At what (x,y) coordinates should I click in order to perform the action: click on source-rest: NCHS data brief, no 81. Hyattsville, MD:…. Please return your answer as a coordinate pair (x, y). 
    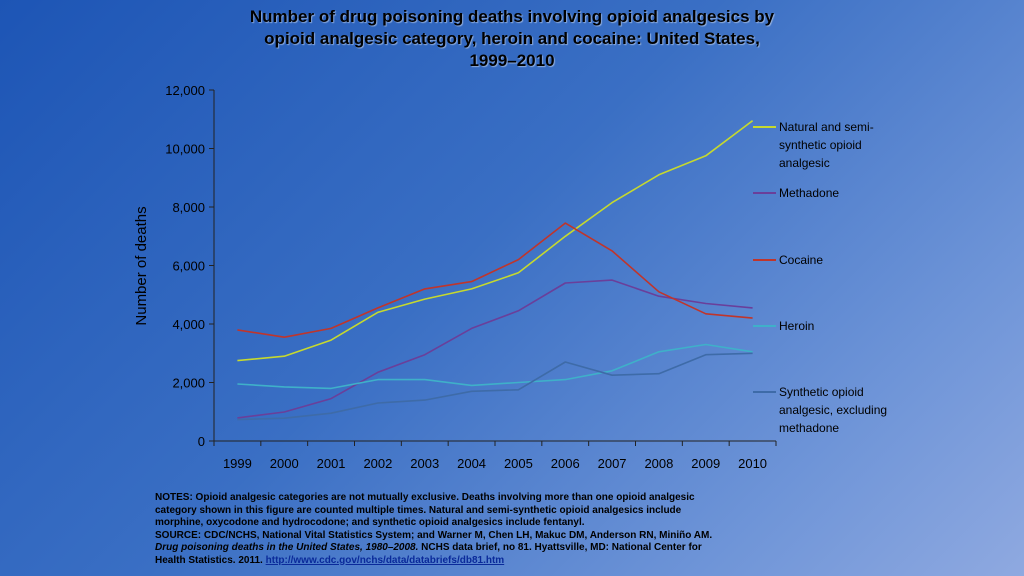
    Looking at the image, I should click on (560, 547).